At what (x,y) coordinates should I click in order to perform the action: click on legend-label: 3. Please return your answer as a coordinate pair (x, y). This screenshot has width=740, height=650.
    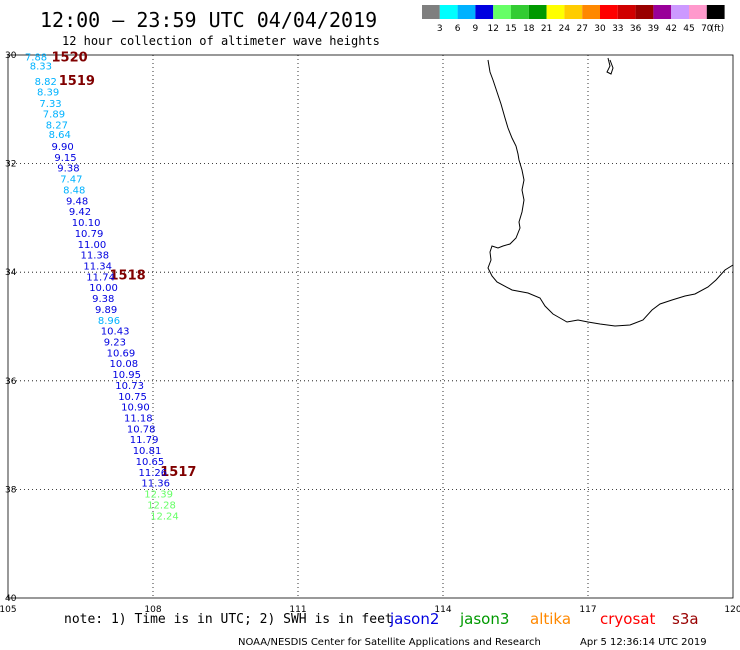
    Looking at the image, I should click on (440, 29).